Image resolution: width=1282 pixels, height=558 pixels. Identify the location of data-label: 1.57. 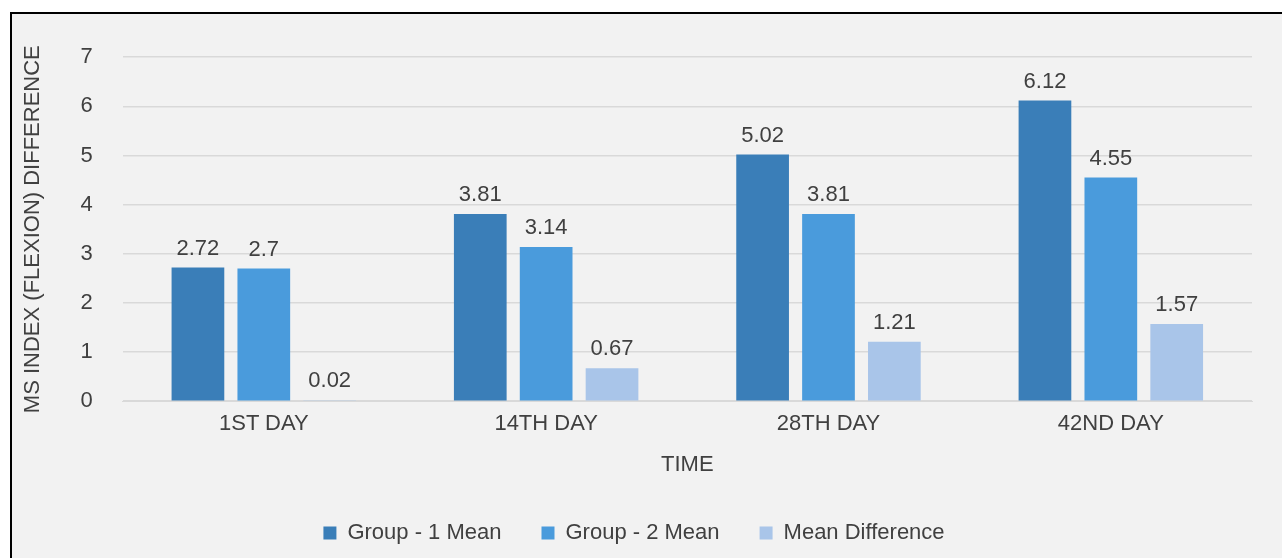
(1177, 304).